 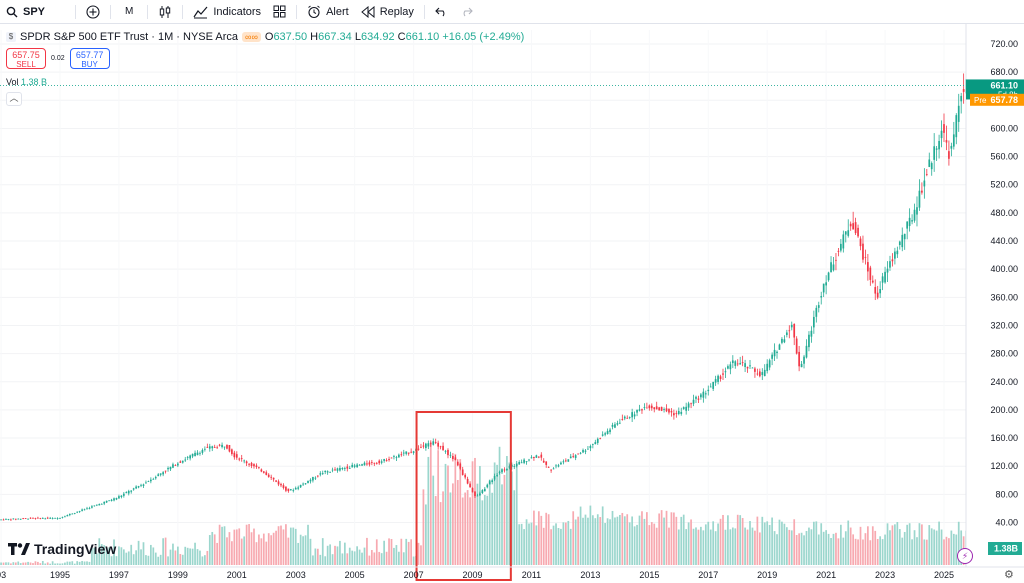 What do you see at coordinates (62, 549) in the screenshot?
I see `tradingview-logo: TradingView` at bounding box center [62, 549].